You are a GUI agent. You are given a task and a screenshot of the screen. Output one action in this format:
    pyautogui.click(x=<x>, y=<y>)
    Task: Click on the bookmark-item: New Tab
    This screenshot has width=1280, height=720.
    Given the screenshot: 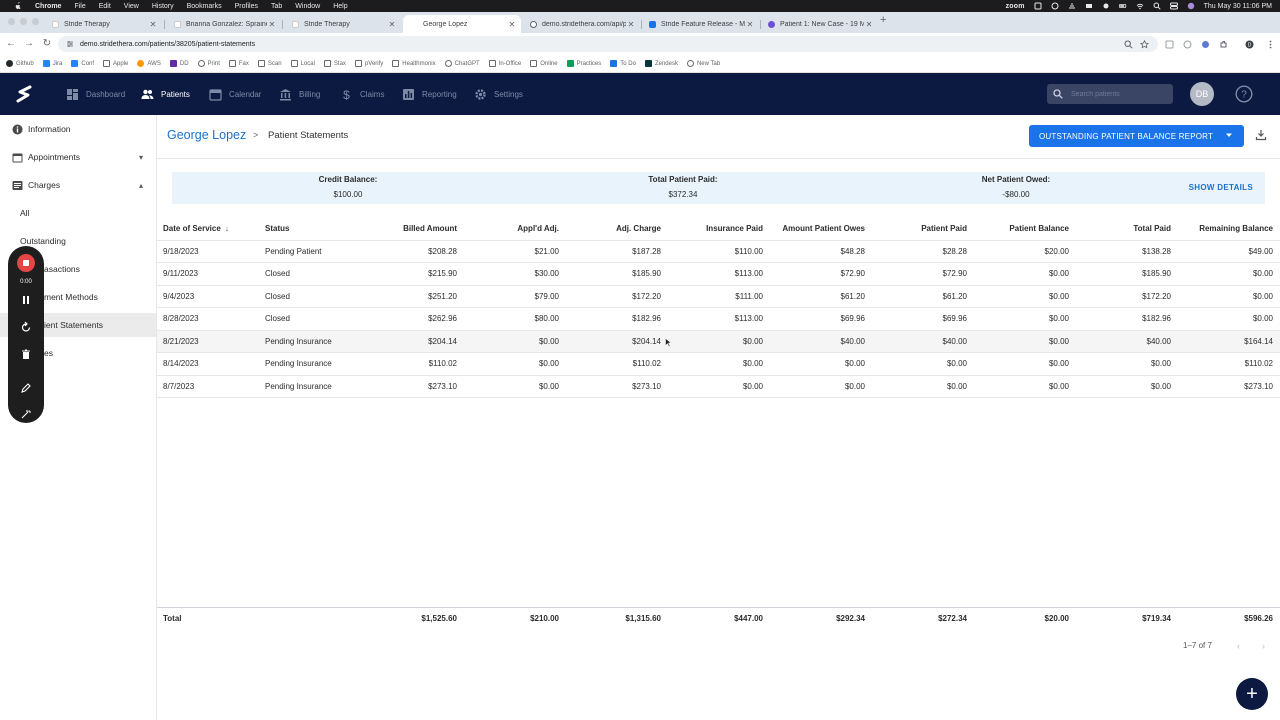 What is the action you would take?
    pyautogui.click(x=703, y=63)
    